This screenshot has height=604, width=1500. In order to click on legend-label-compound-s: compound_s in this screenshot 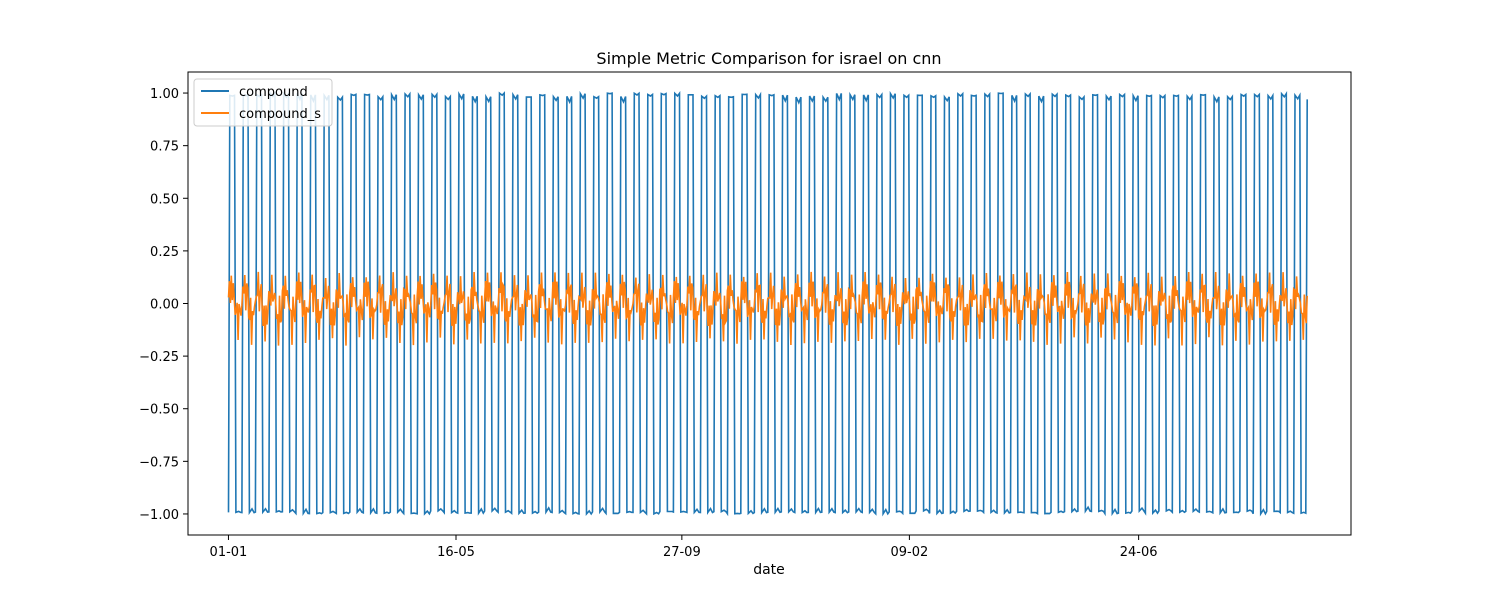, I will do `click(280, 114)`.